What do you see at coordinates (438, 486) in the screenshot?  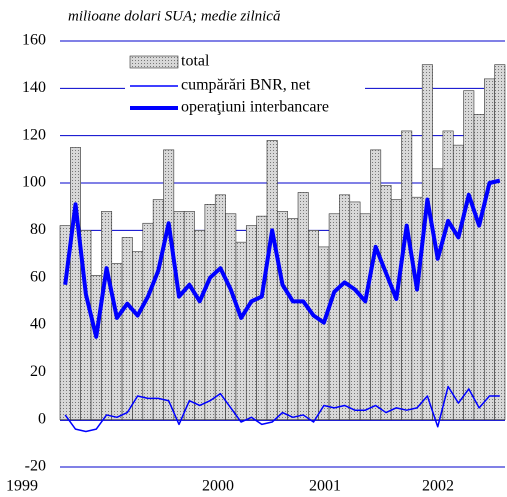 I see `x-tick-label: 2002` at bounding box center [438, 486].